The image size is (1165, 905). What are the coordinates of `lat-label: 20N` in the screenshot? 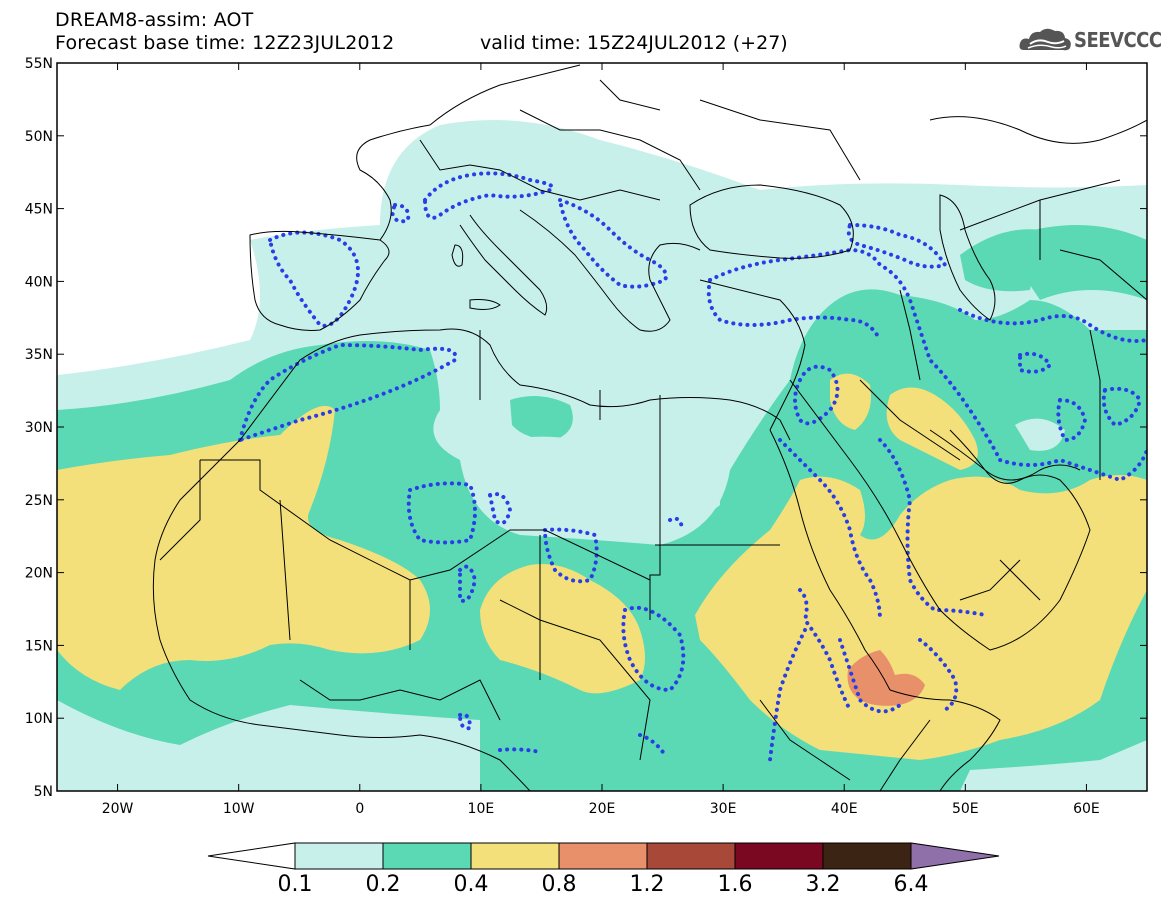 It's located at (39, 574).